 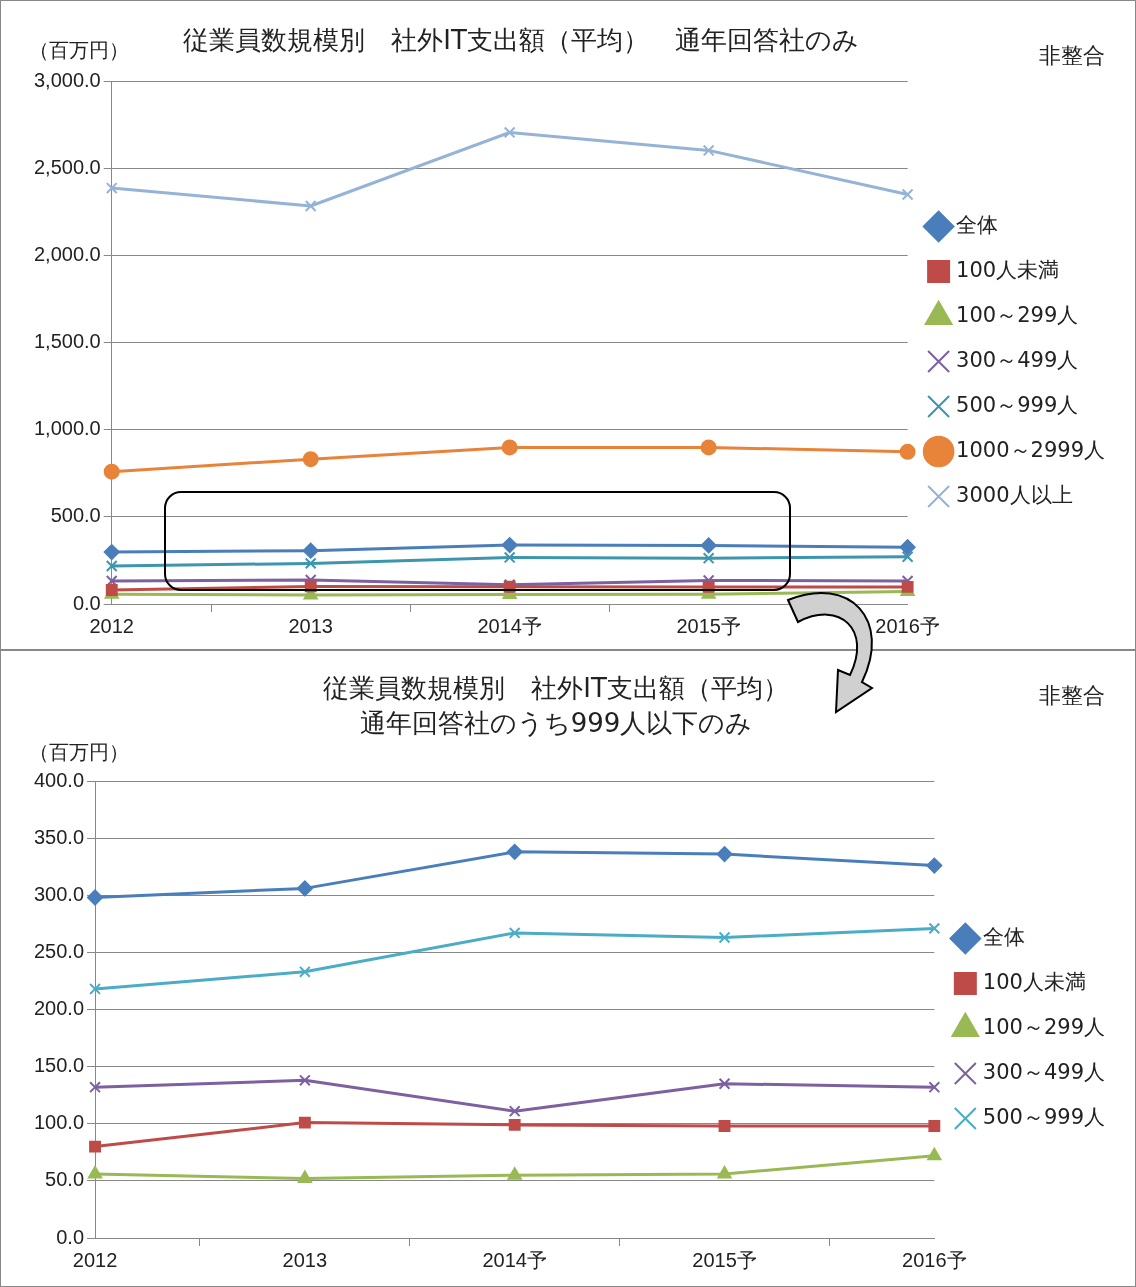 I want to click on y-tick-label: 50.0, so click(x=65, y=1179).